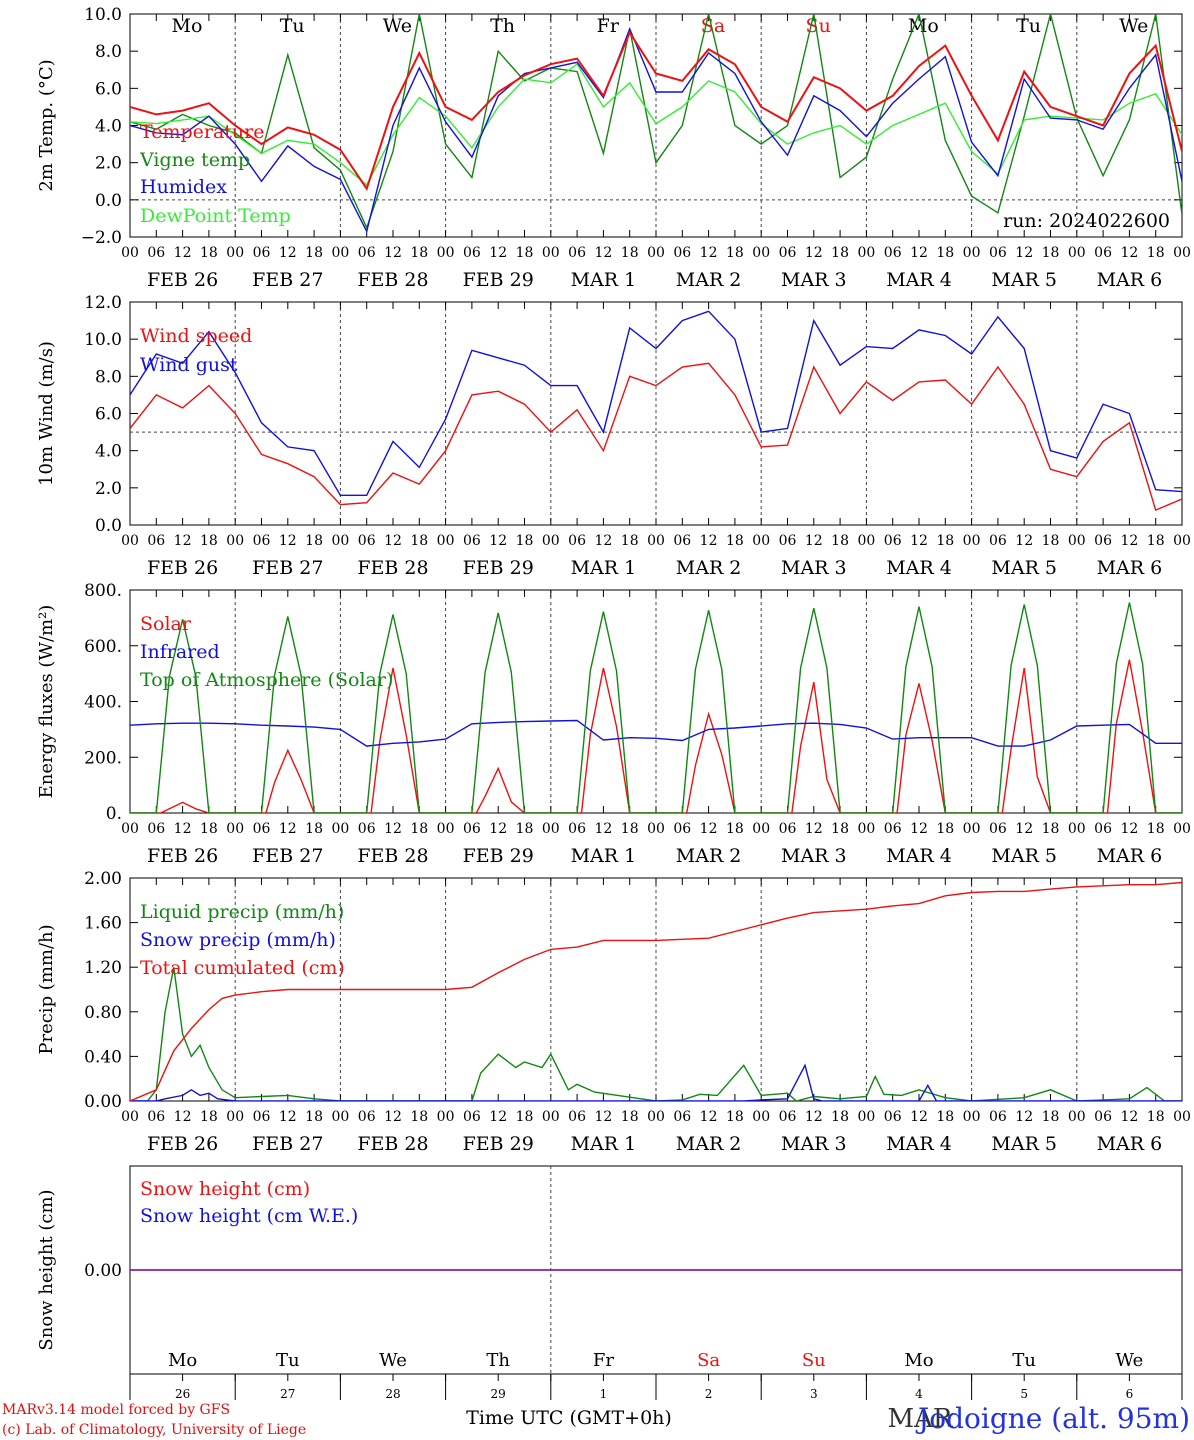 This screenshot has height=1440, width=1194. Describe the element at coordinates (709, 1394) in the screenshot. I see `day-number-label: 2` at that location.